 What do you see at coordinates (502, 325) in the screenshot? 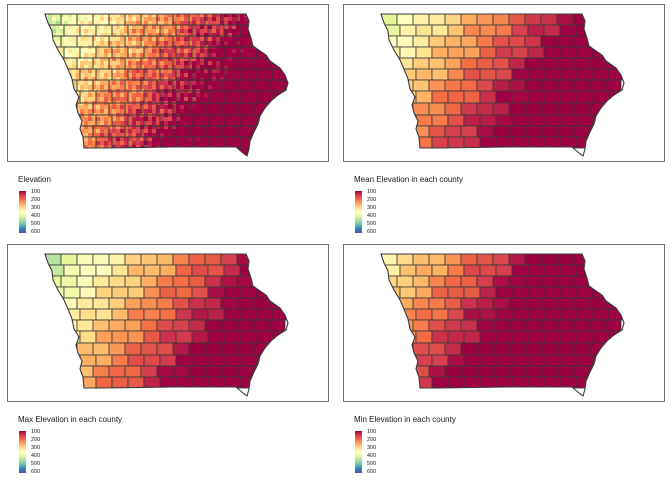
I see `state-outline` at bounding box center [502, 325].